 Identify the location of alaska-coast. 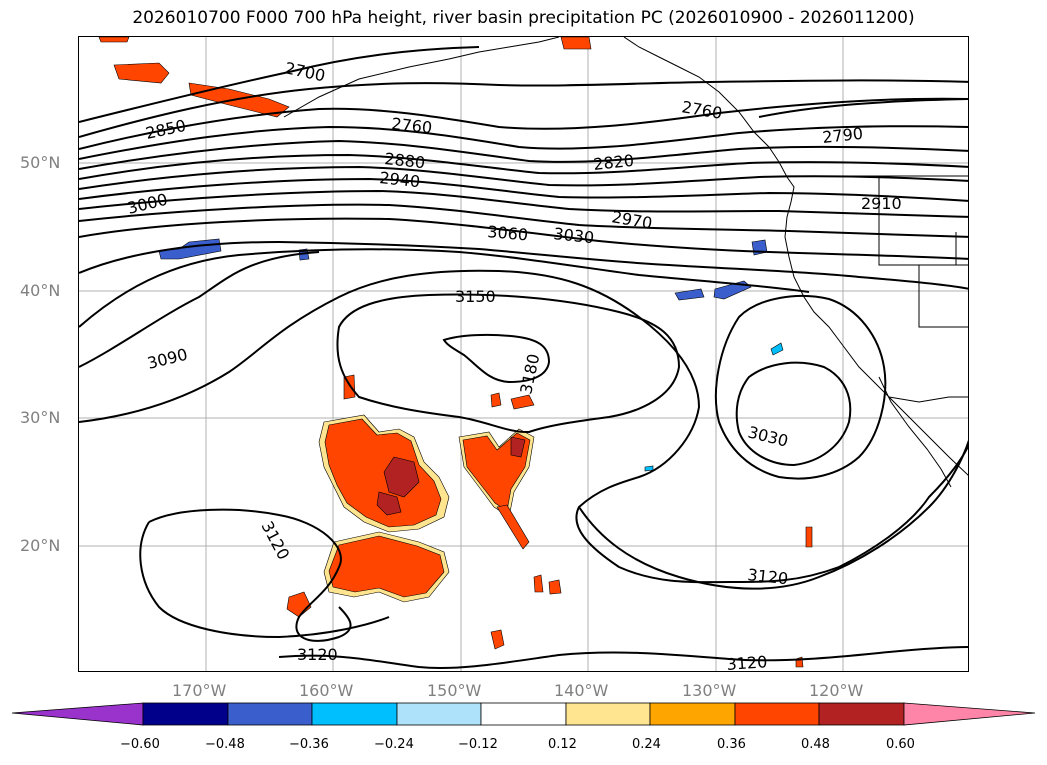
(421, 77).